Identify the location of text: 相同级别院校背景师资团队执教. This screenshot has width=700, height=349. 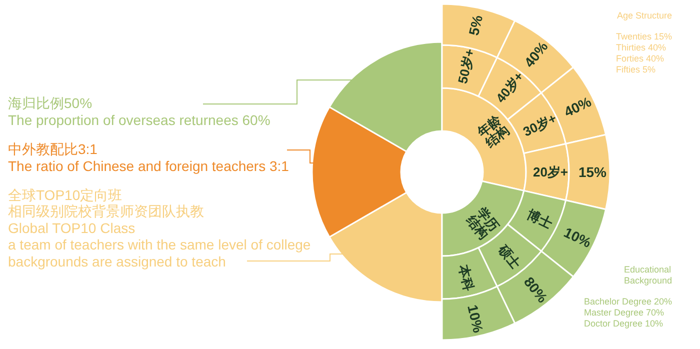
(106, 211).